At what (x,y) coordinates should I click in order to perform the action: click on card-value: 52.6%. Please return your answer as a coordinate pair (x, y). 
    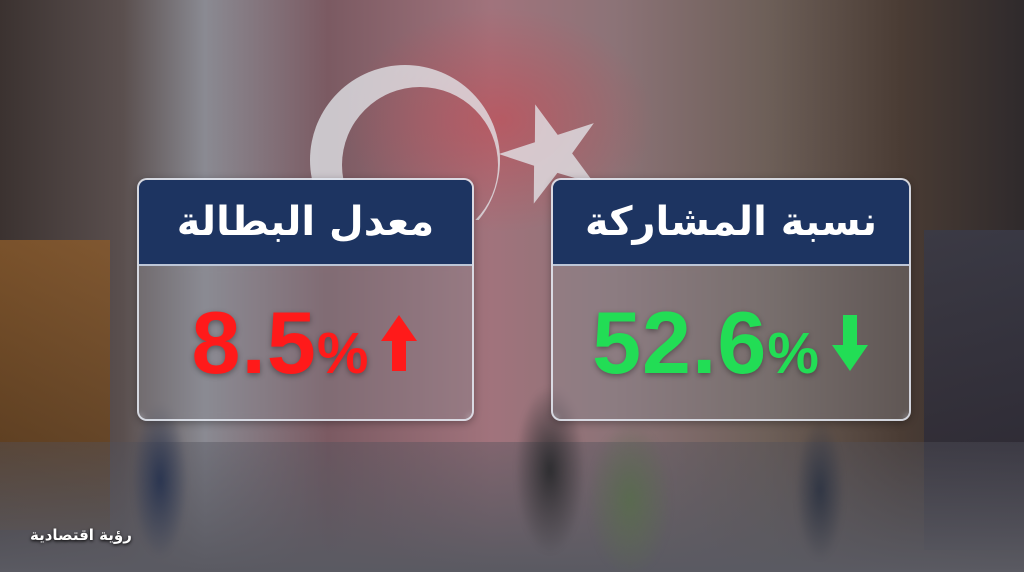
    Looking at the image, I should click on (706, 343).